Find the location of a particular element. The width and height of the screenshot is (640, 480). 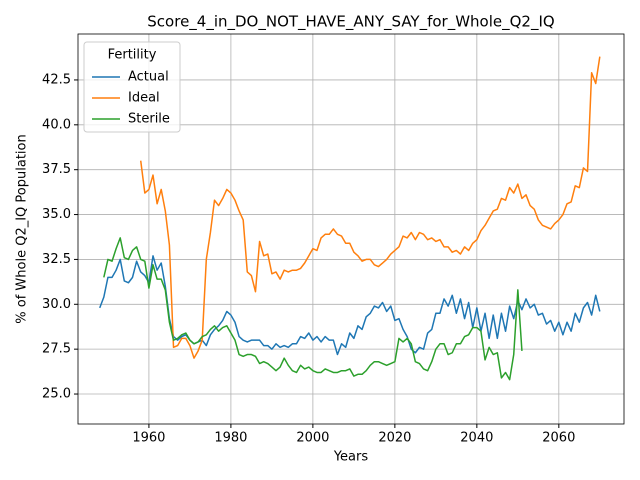

x-tick-label: 1960 is located at coordinates (148, 438).